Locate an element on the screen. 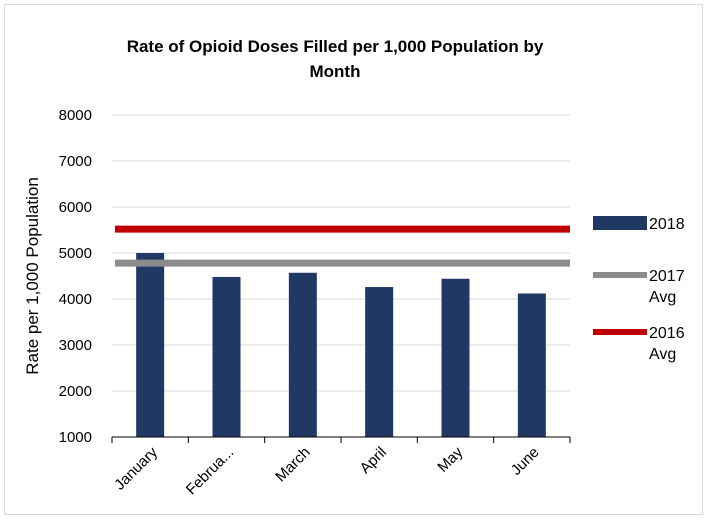 The width and height of the screenshot is (709, 521). x-tick-label: June is located at coordinates (525, 461).